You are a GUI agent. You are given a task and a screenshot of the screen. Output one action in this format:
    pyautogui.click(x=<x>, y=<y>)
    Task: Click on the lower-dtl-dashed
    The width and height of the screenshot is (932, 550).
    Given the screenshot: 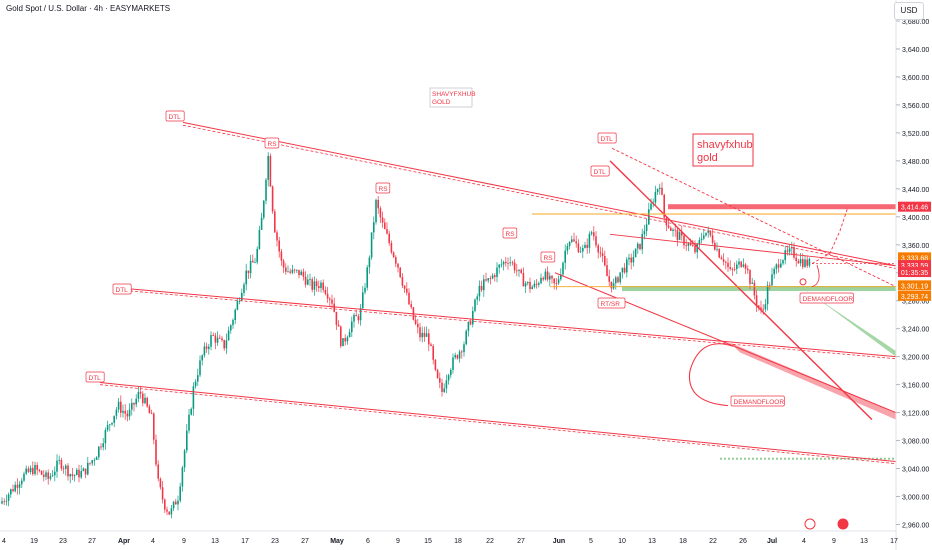 What is the action you would take?
    pyautogui.click(x=498, y=424)
    